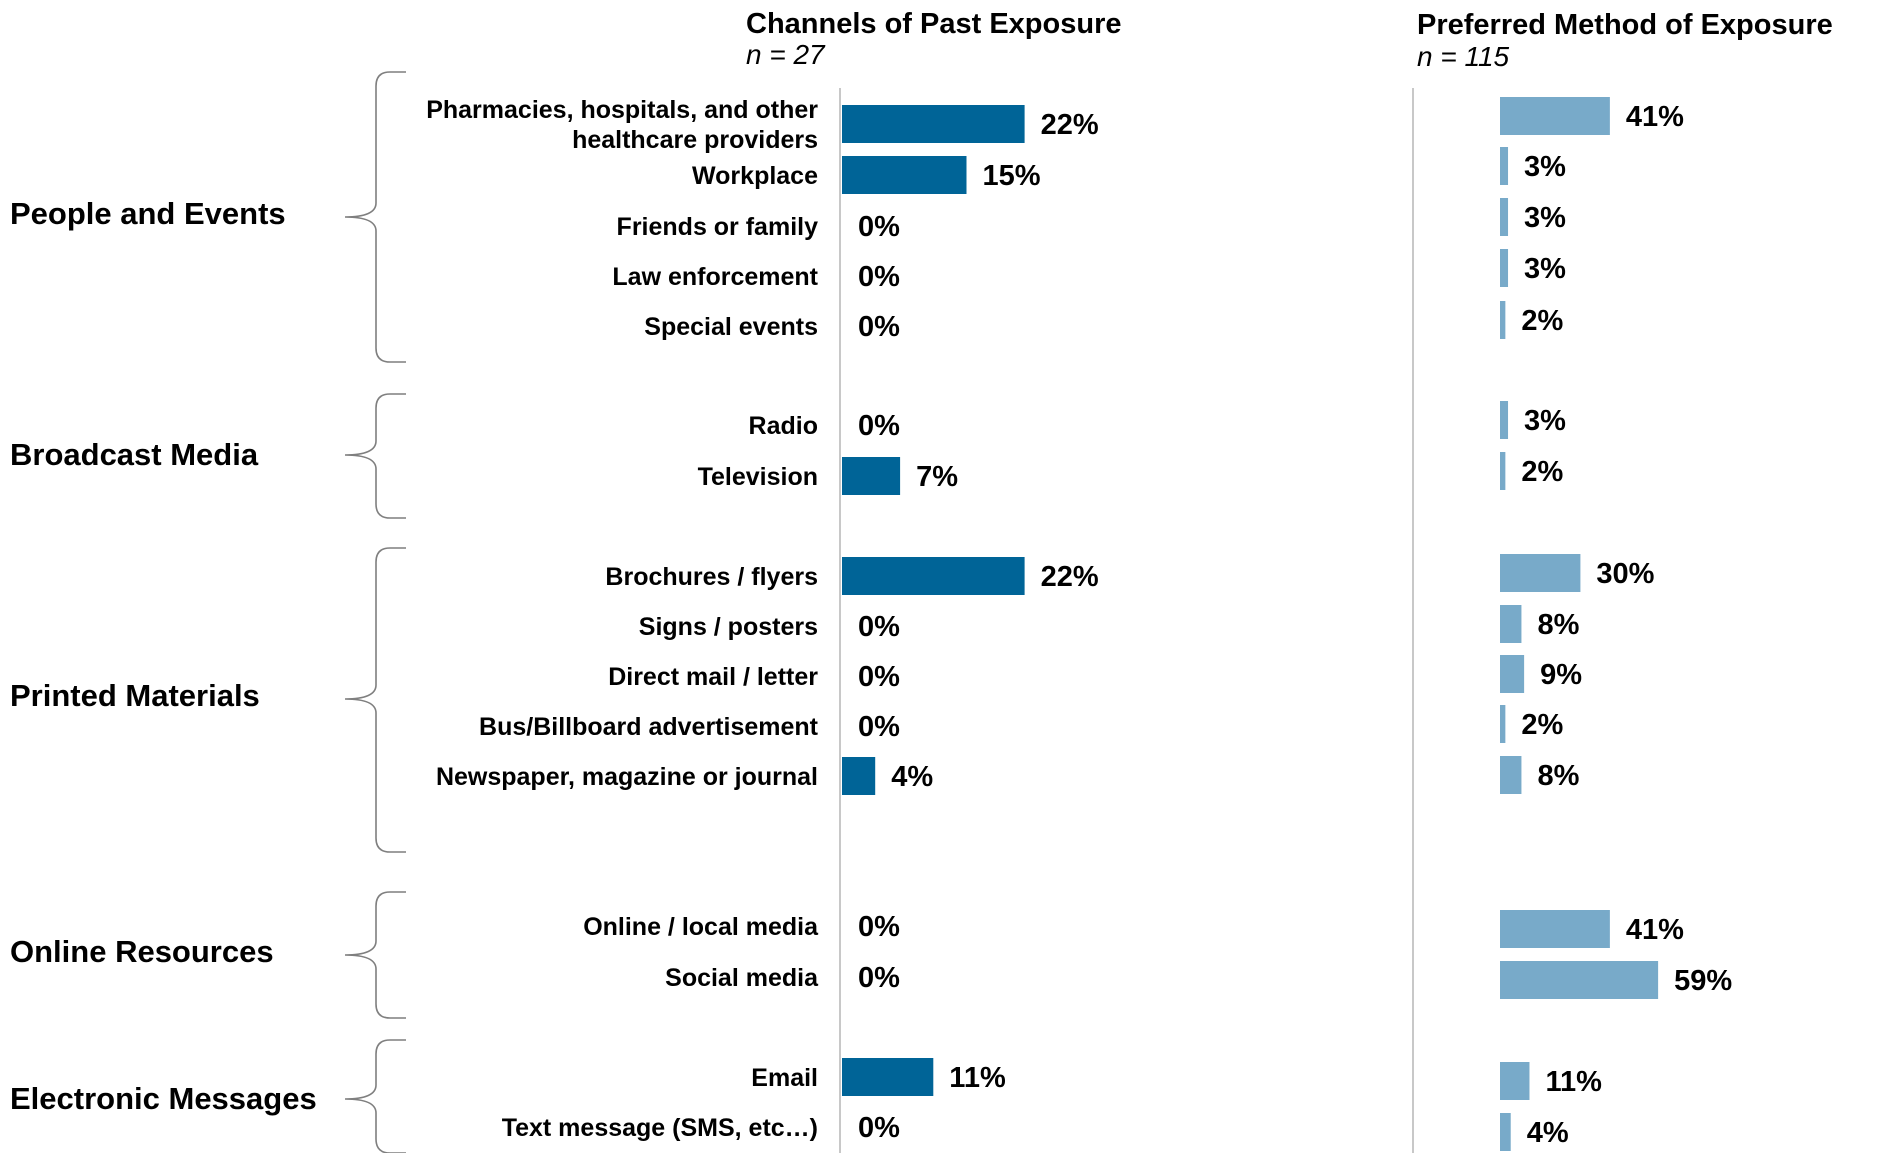 Image resolution: width=1885 pixels, height=1153 pixels. What do you see at coordinates (1703, 981) in the screenshot?
I see `right-value-label: 59%` at bounding box center [1703, 981].